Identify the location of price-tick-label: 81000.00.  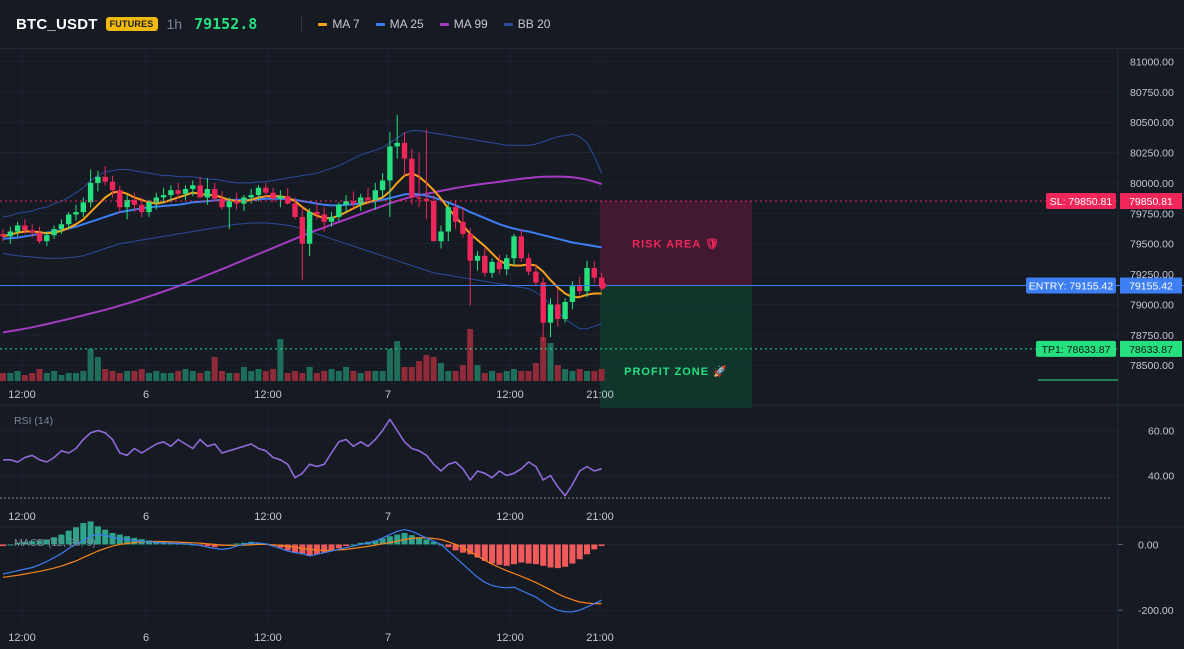
(1152, 62).